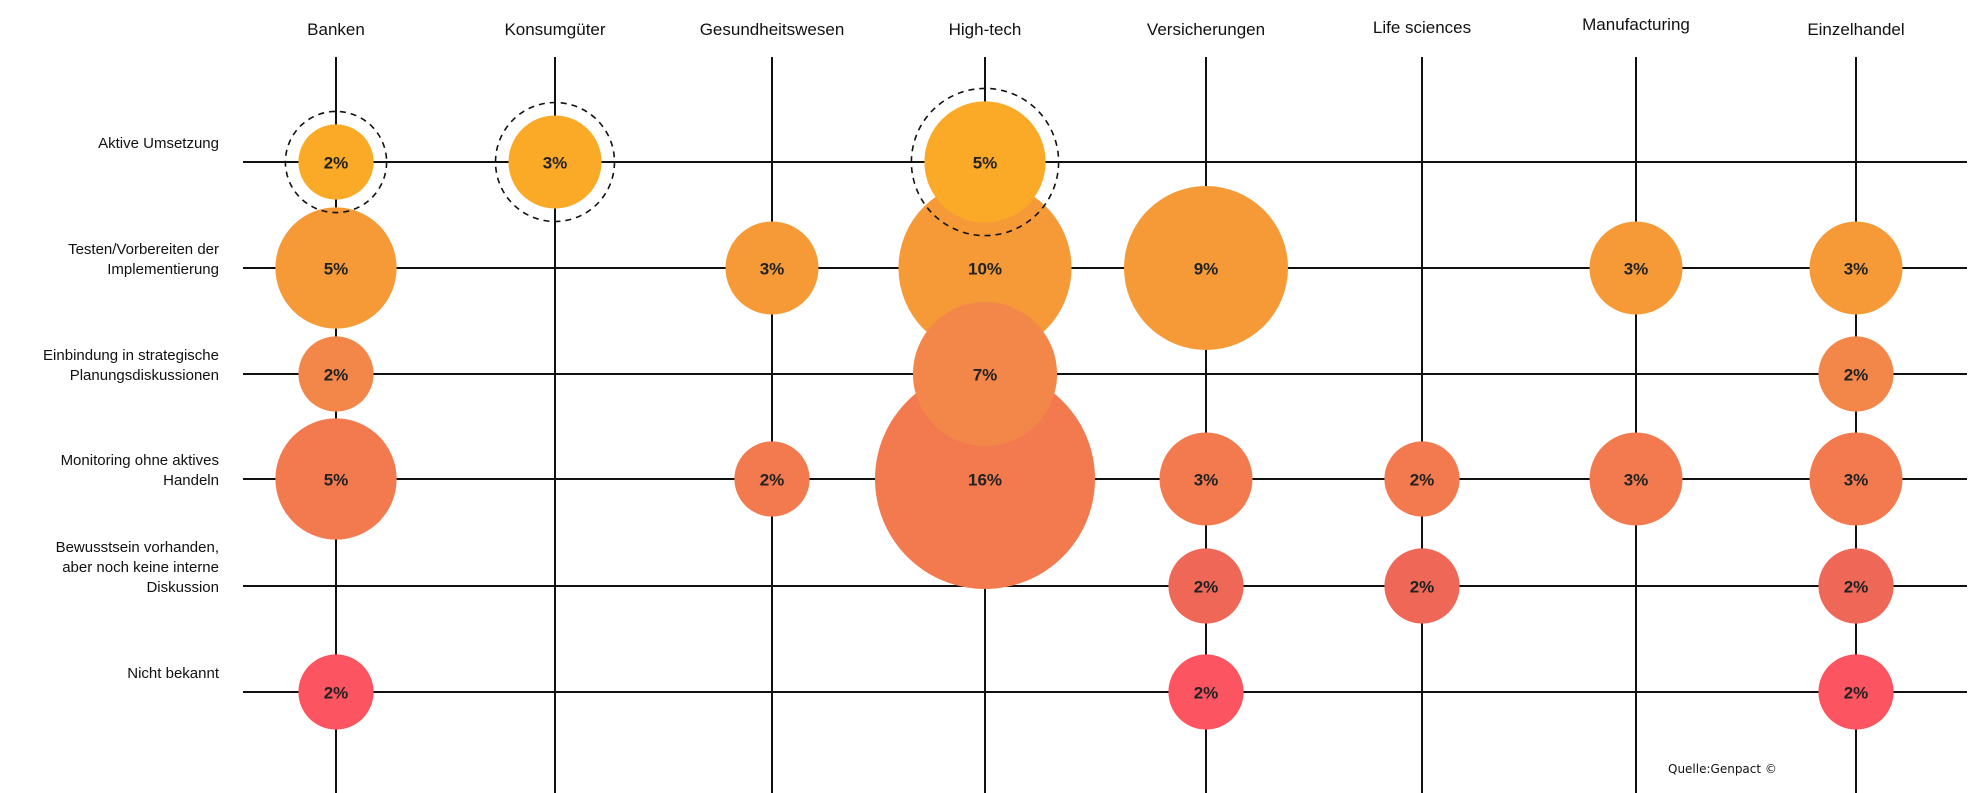 This screenshot has width=1972, height=793. I want to click on row-label-line: Monitoring ohne aktives, so click(140, 460).